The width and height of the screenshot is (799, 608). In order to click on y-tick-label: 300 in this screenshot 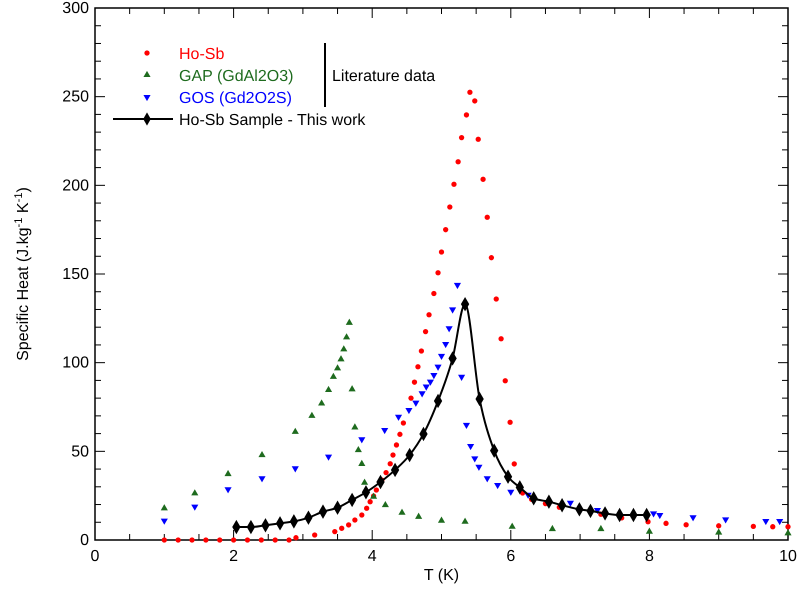, I will do `click(76, 8)`.